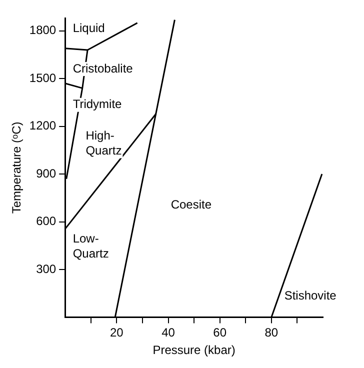 The image size is (364, 368). What do you see at coordinates (42, 125) in the screenshot?
I see `y-tick-label: 1200` at bounding box center [42, 125].